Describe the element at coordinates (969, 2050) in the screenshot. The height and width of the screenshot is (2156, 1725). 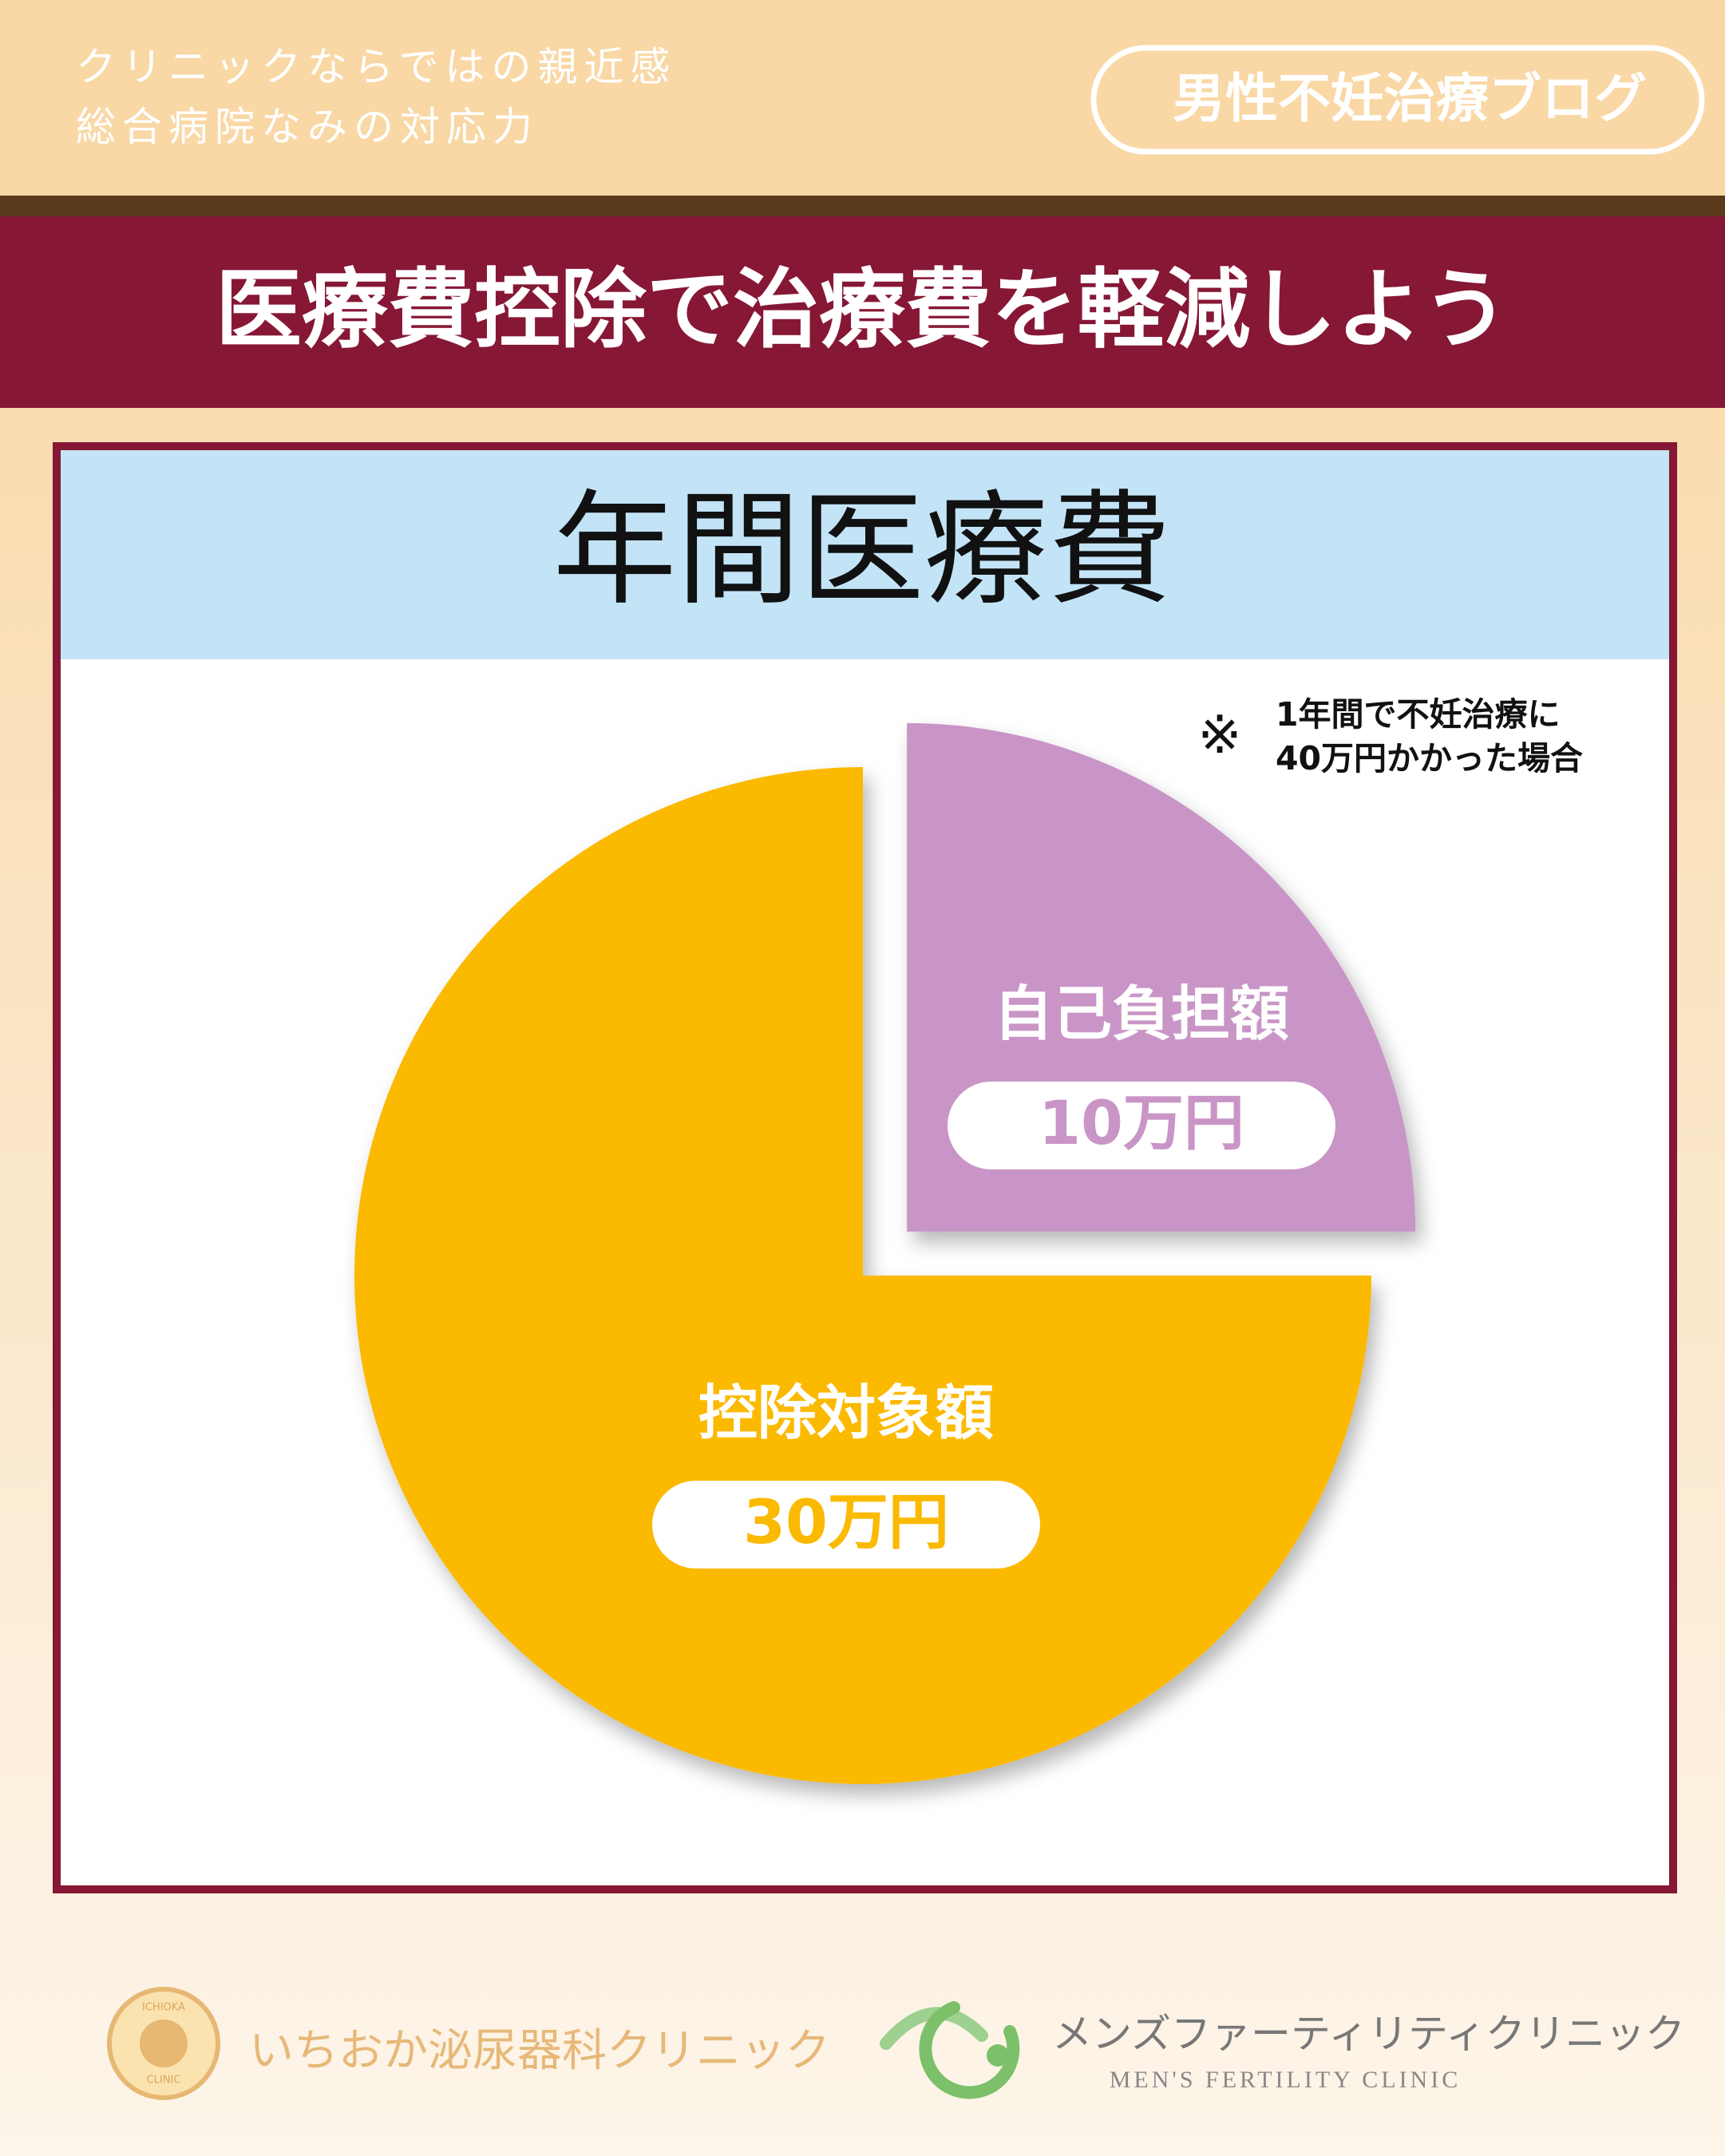
I see `logo-swirl` at that location.